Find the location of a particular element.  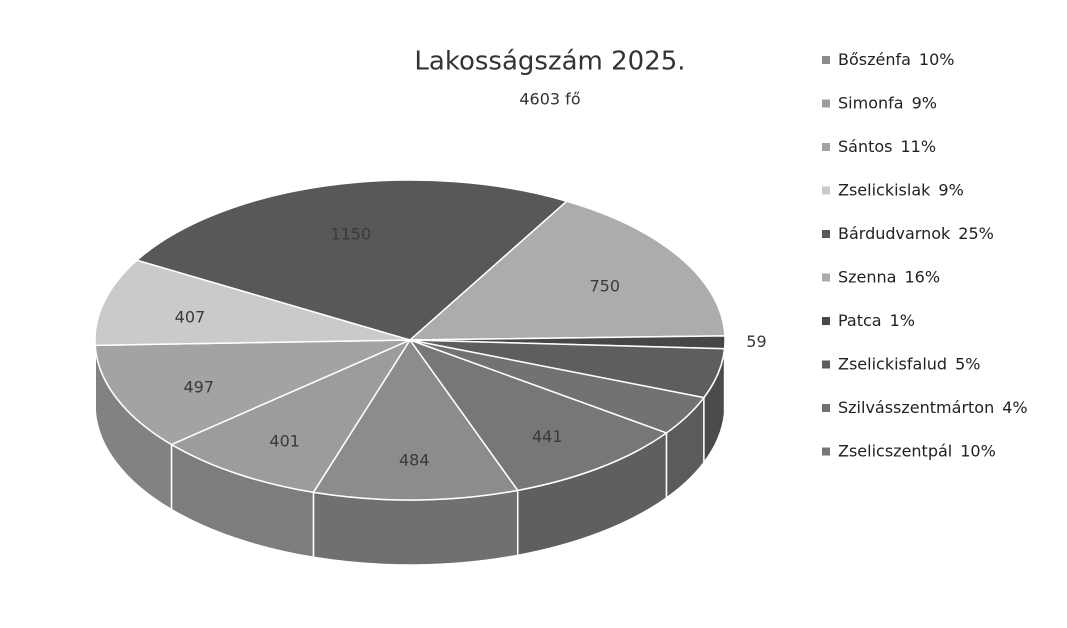

slice-side is located at coordinates (415, 527).